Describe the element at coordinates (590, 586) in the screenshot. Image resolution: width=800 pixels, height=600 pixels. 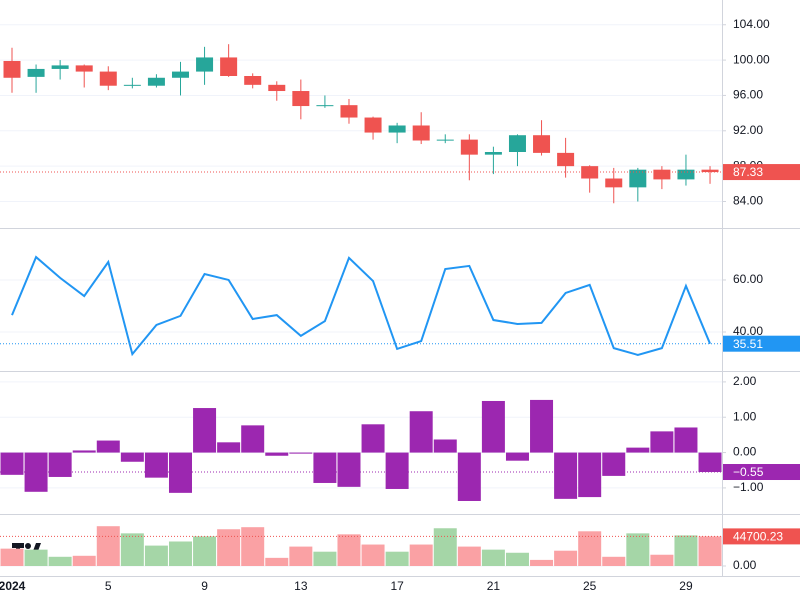
I see `x-tick-label: 25` at that location.